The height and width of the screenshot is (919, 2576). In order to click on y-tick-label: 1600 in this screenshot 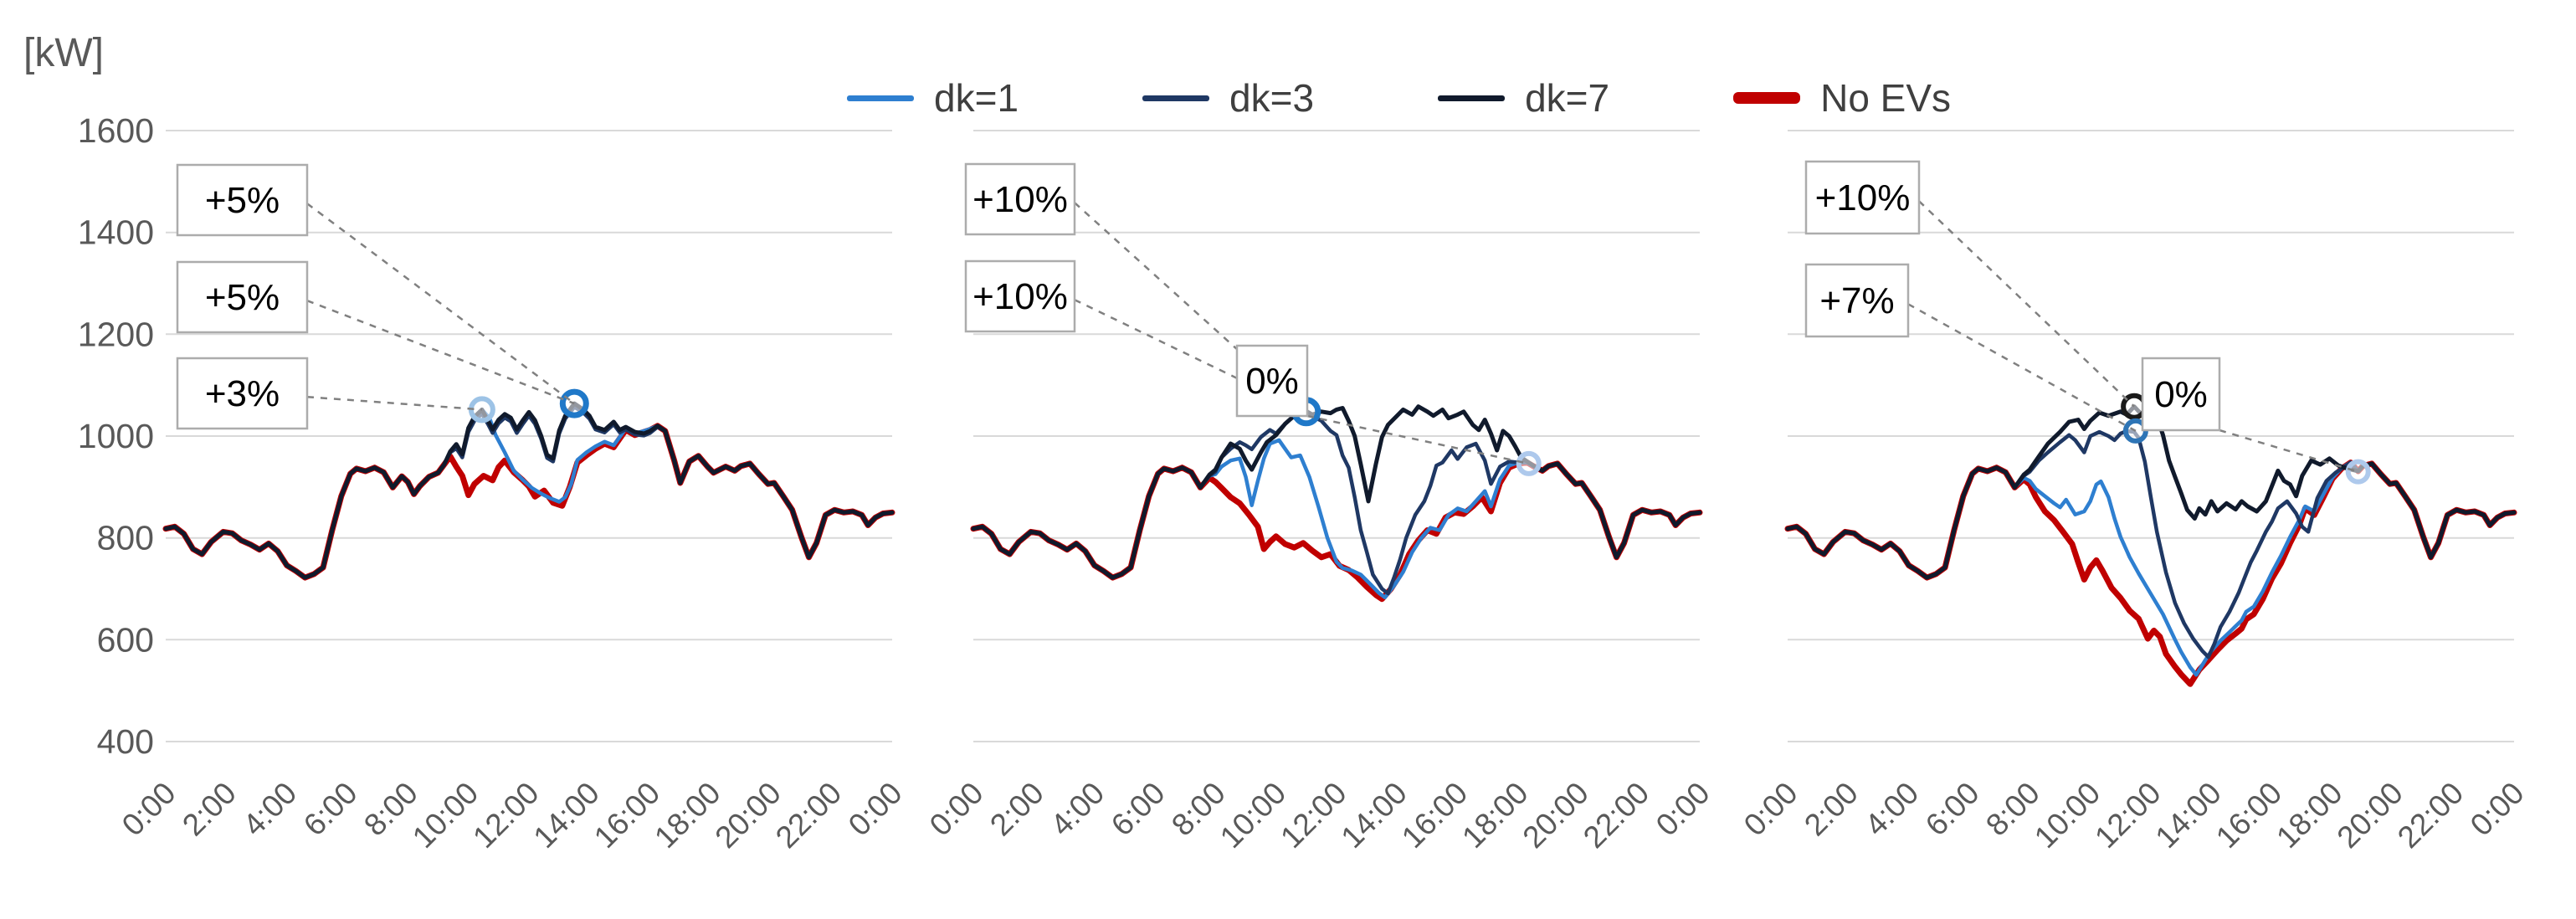, I will do `click(116, 130)`.